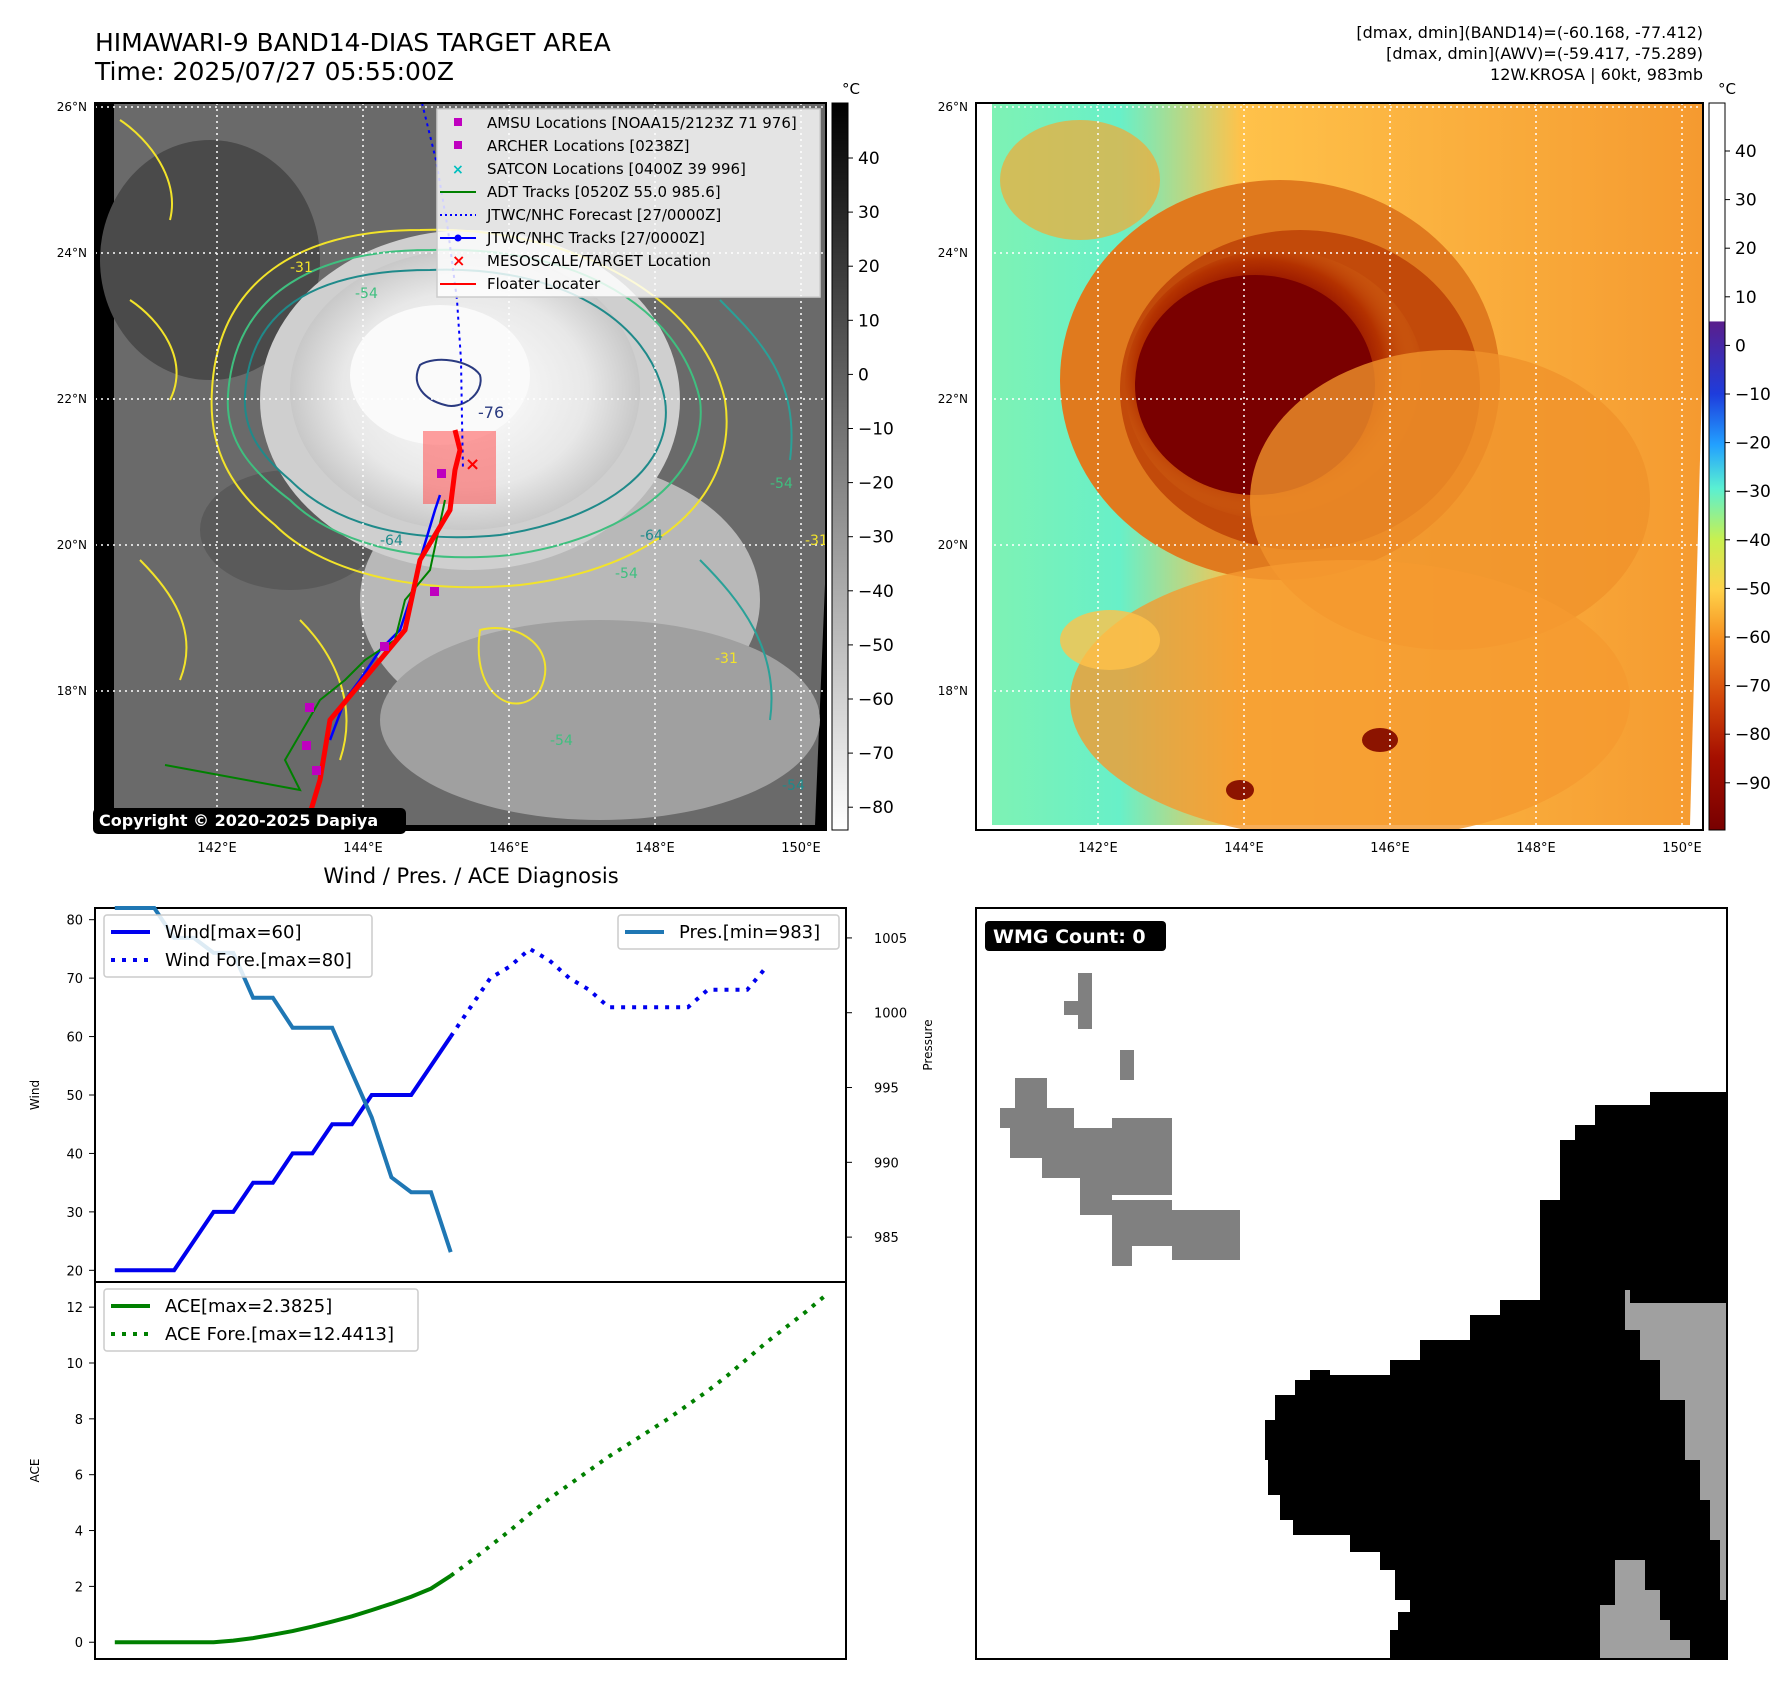 This screenshot has width=1788, height=1691. I want to click on figure-title: HIMAWARI-9 BAND14-DIAS TARGET AREA, so click(353, 42).